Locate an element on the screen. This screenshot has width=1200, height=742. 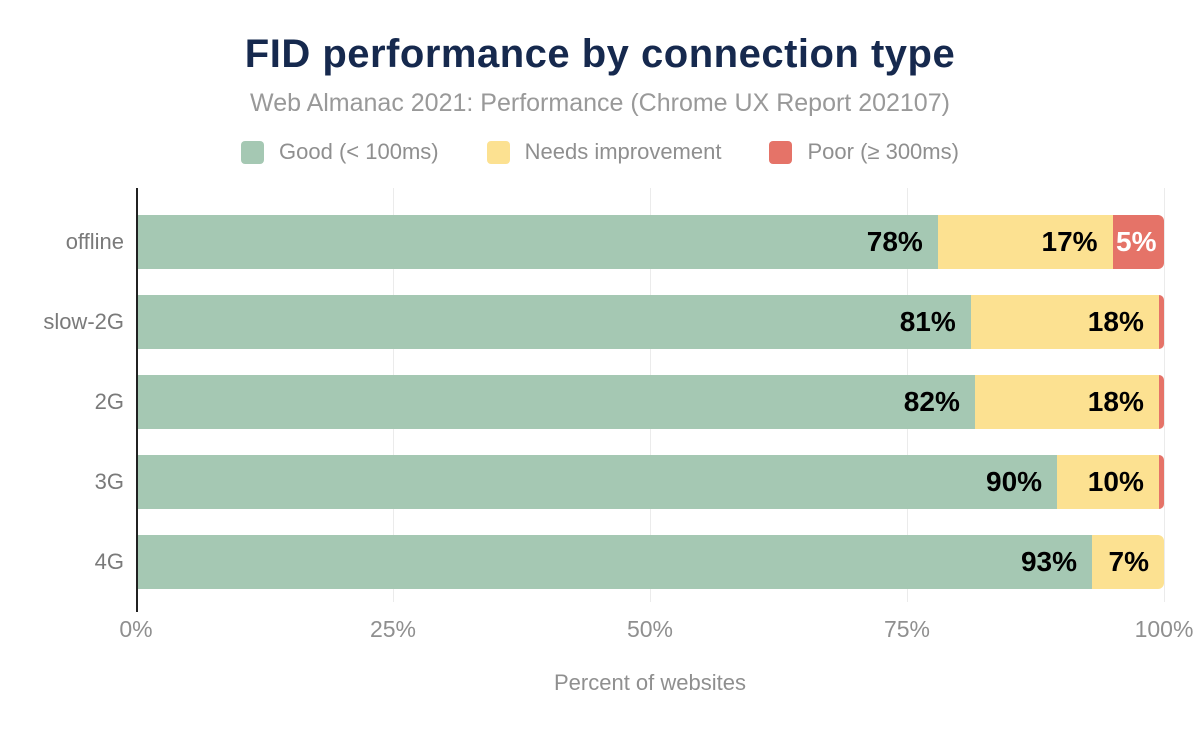
stacked-bar-slow-2G: 81% 18% is located at coordinates (650, 322).